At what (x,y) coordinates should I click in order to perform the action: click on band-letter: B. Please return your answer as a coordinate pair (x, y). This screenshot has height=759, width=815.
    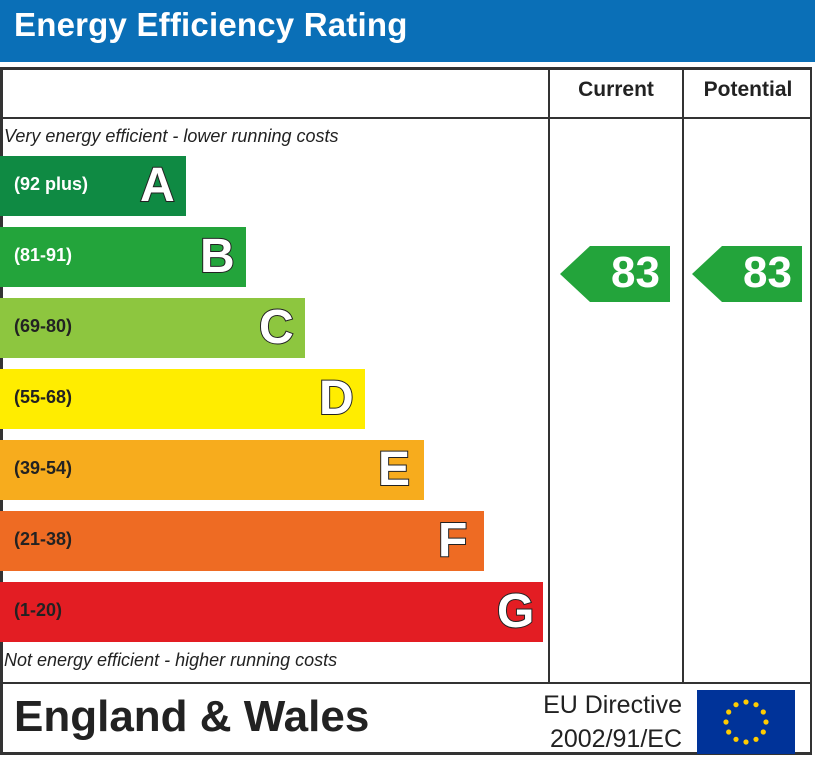
    Looking at the image, I should click on (217, 256).